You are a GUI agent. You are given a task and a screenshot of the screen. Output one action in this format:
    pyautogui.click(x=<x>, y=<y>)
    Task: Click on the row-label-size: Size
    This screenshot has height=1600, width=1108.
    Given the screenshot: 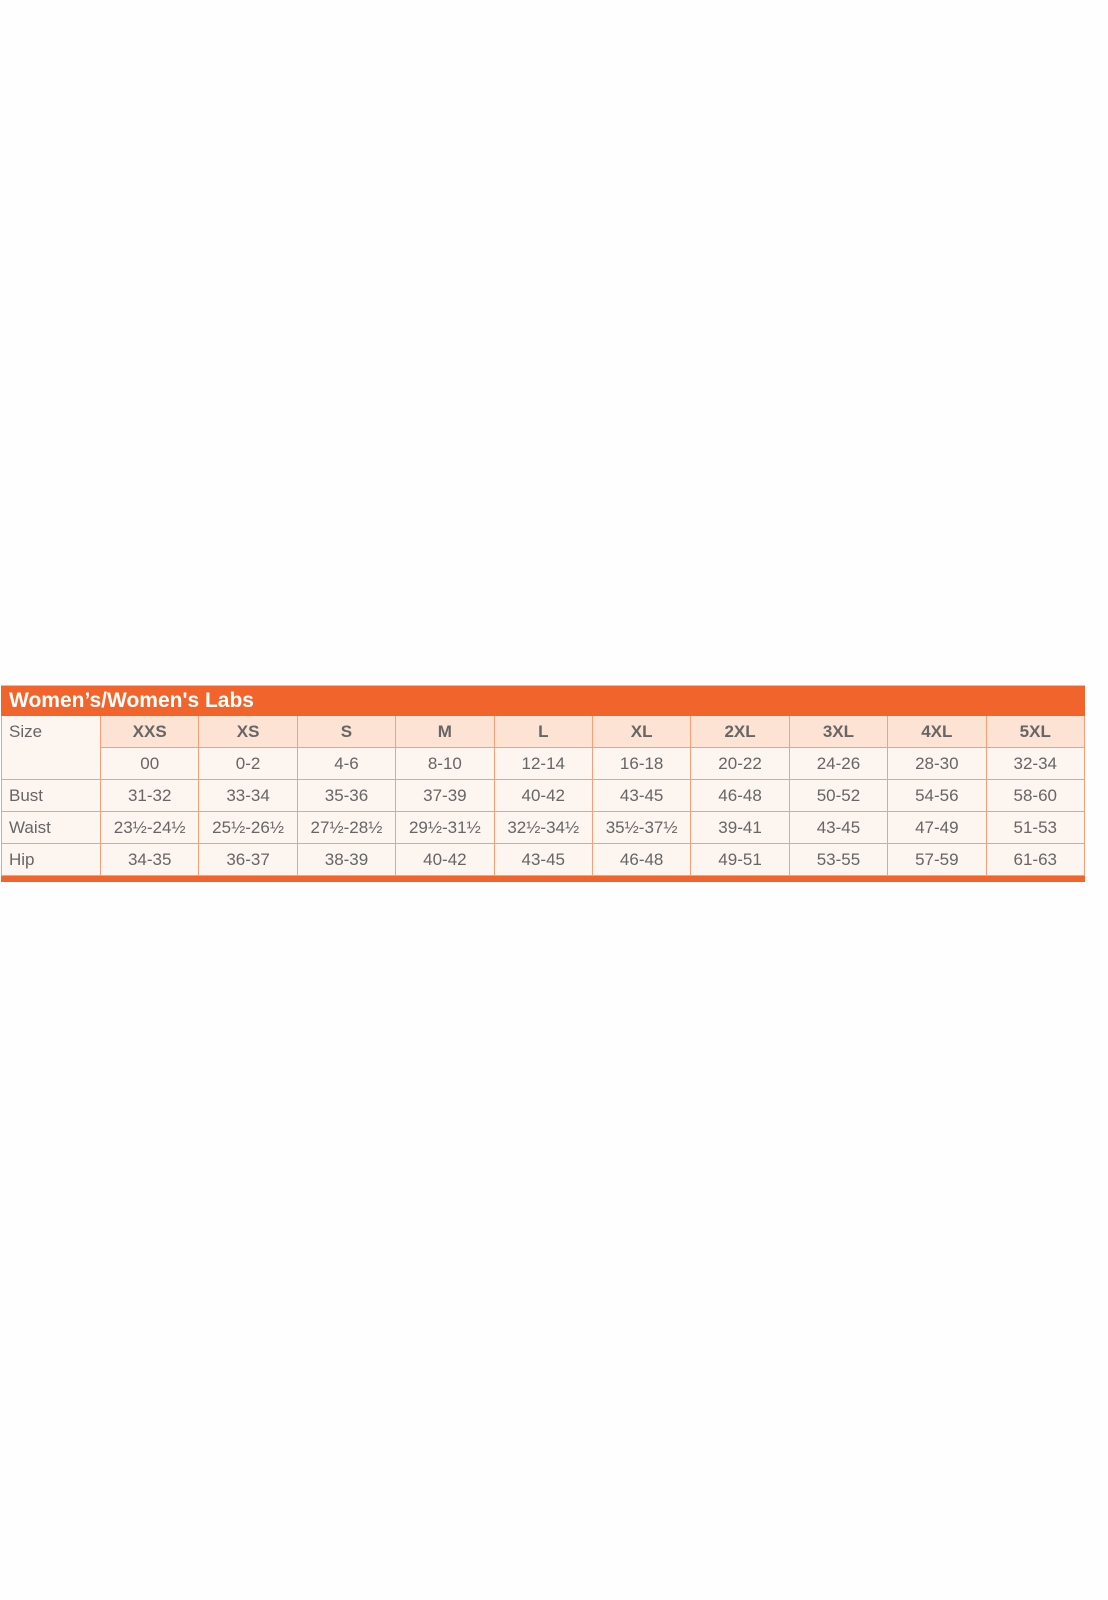 What is the action you would take?
    pyautogui.click(x=51, y=748)
    